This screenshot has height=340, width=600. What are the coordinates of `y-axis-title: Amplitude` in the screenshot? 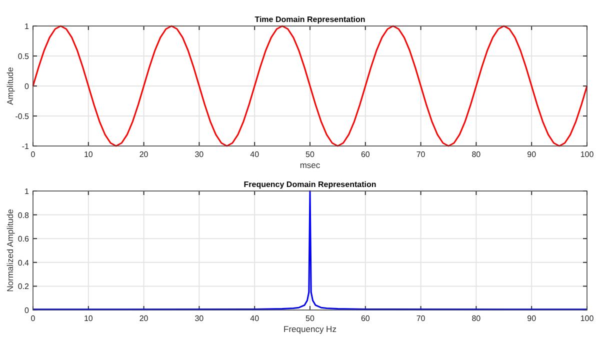 It's located at (10, 85).